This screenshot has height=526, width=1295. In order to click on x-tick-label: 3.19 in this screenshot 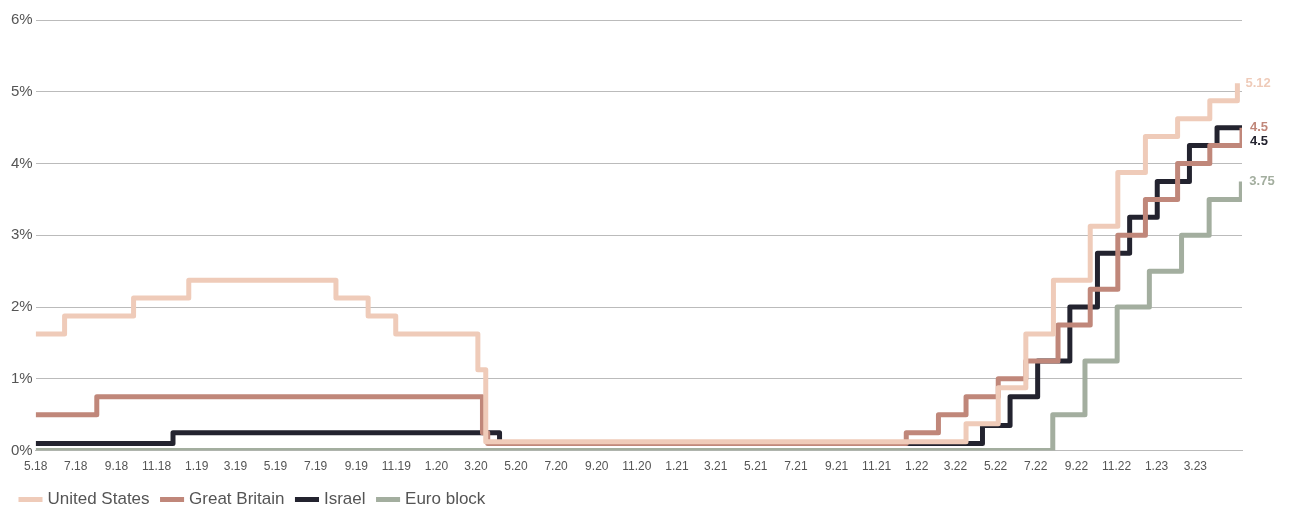, I will do `click(235, 466)`.